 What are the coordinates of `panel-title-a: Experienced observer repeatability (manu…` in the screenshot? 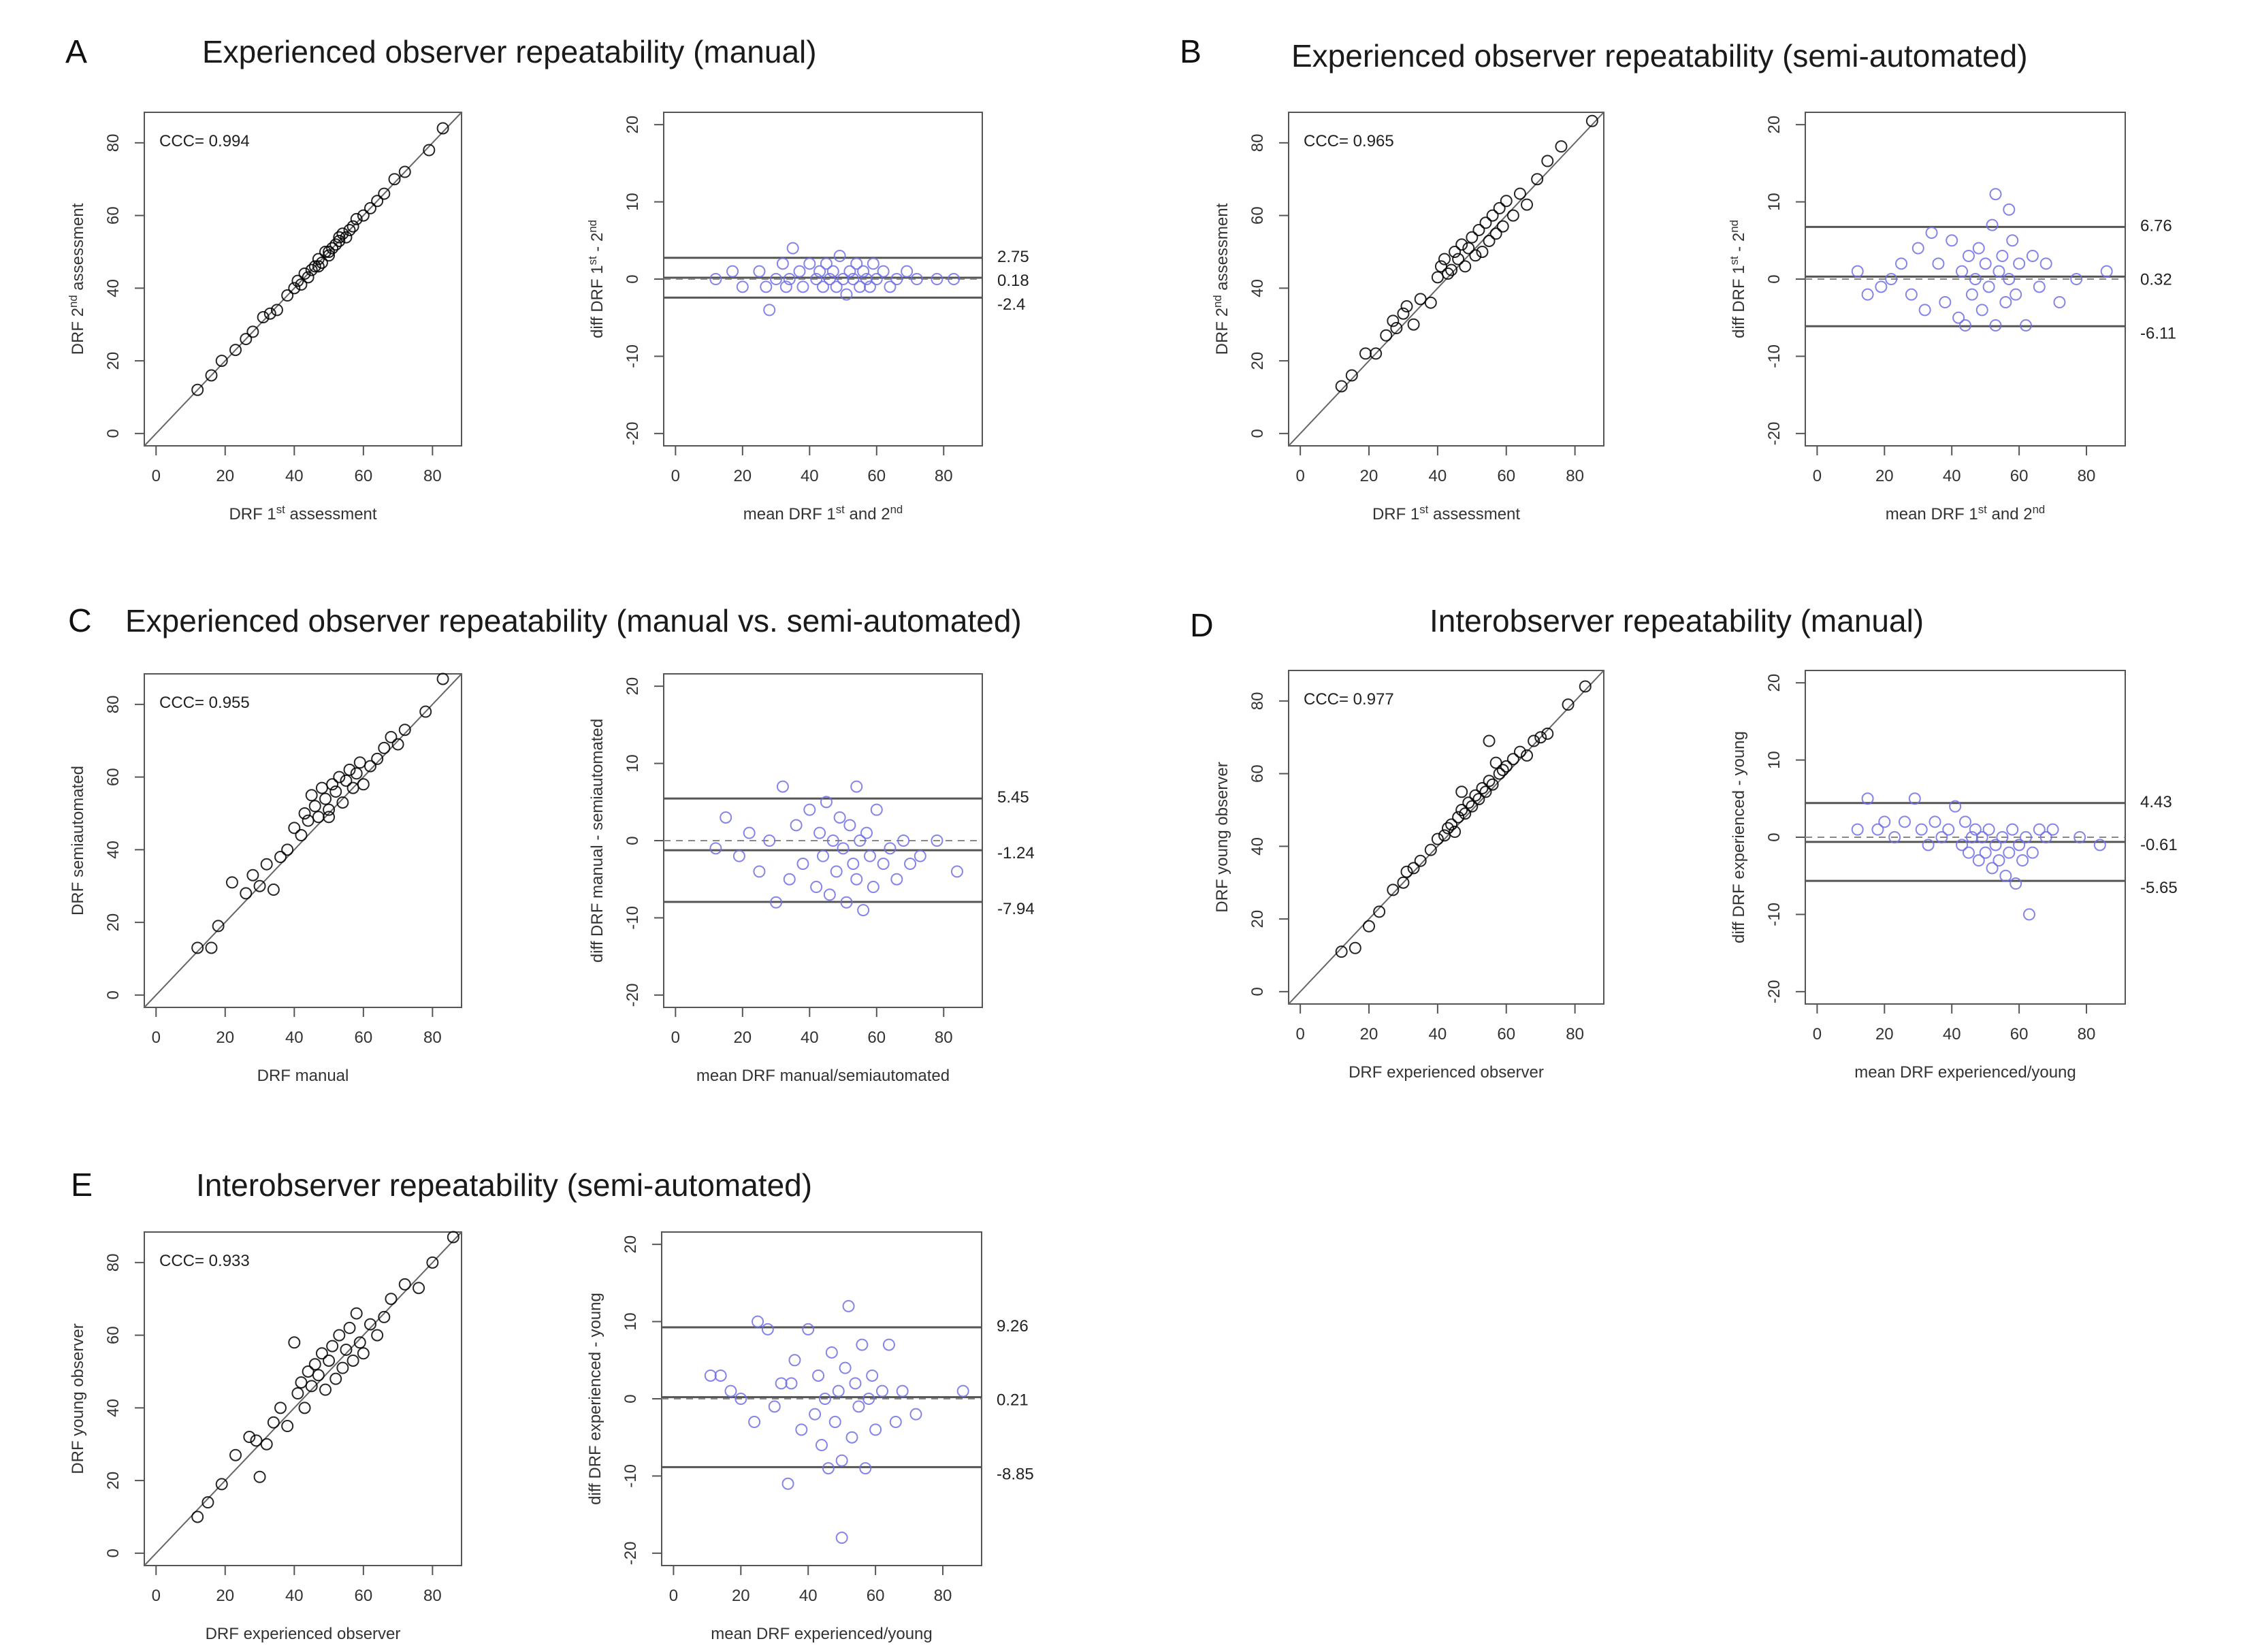 It's located at (509, 51).